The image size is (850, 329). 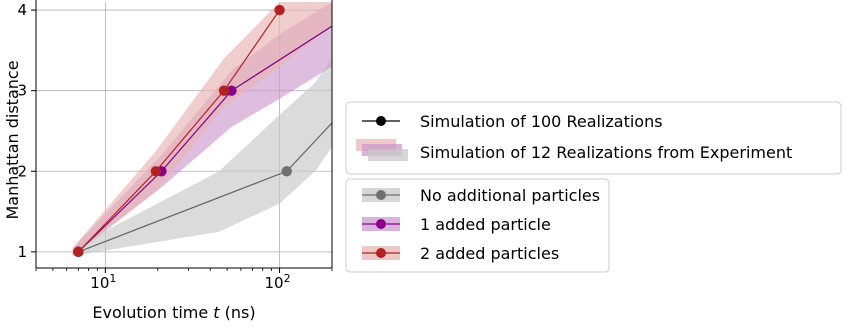 What do you see at coordinates (22, 252) in the screenshot?
I see `y-tick-label: 1` at bounding box center [22, 252].